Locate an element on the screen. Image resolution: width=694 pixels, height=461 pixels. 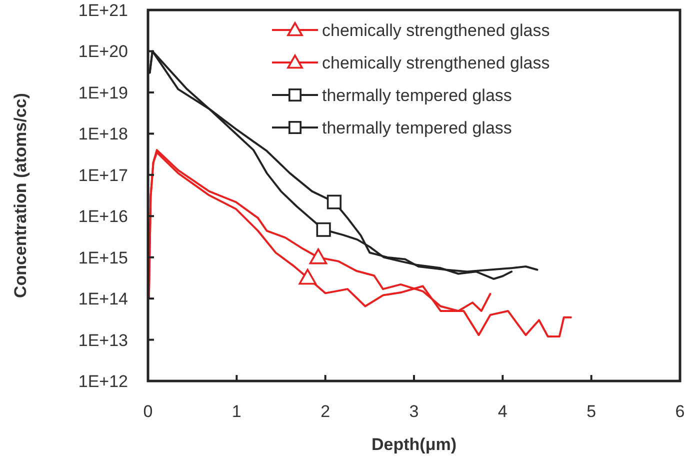
y-tick-label: 1E+18 is located at coordinates (103, 134).